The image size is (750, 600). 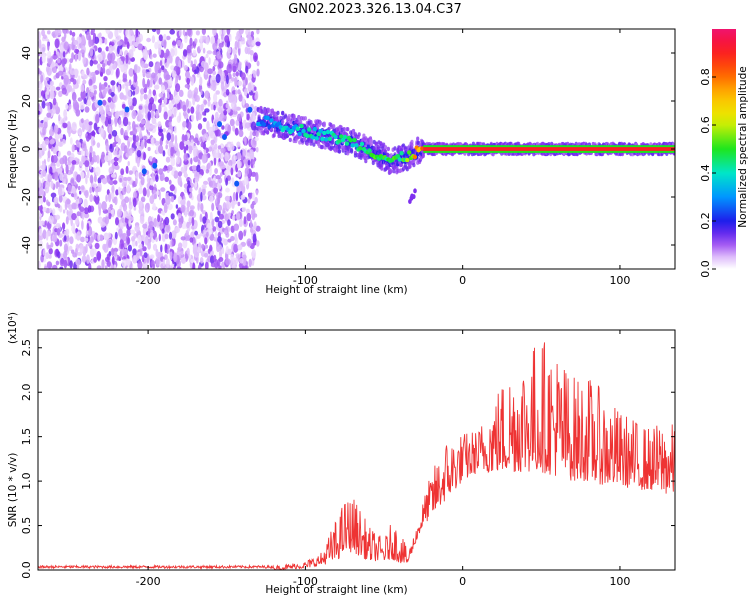 I want to click on y-tick-label: 1.0, so click(x=26, y=481).